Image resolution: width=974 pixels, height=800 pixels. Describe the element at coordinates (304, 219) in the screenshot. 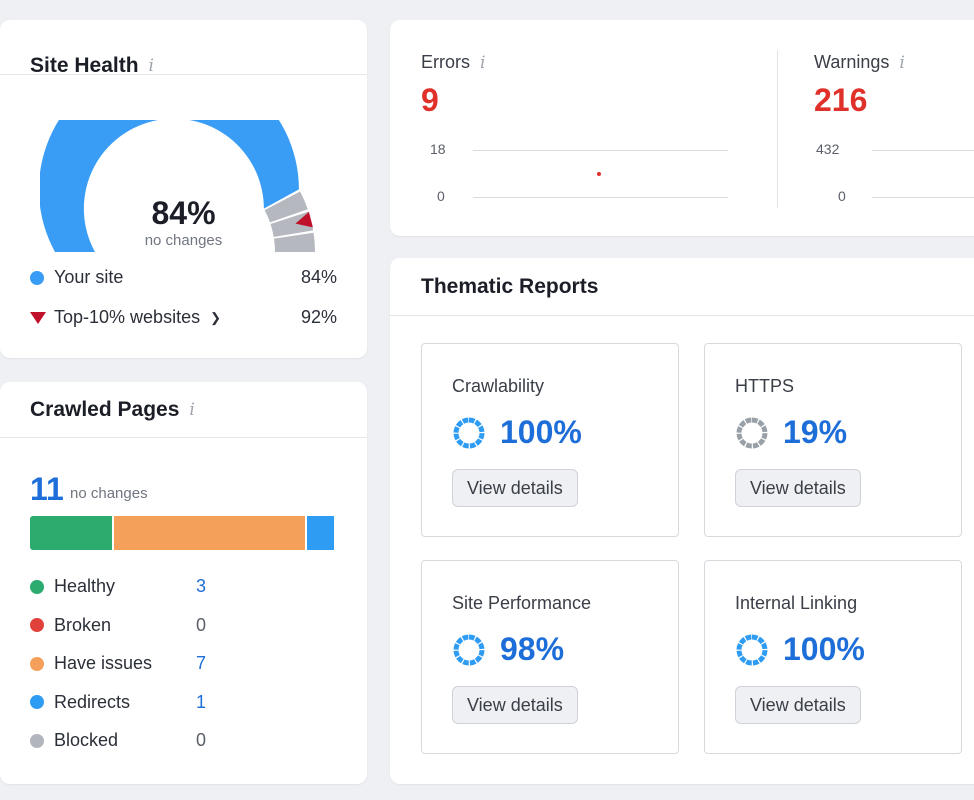

I see `gauge-top10-marker-icon` at that location.